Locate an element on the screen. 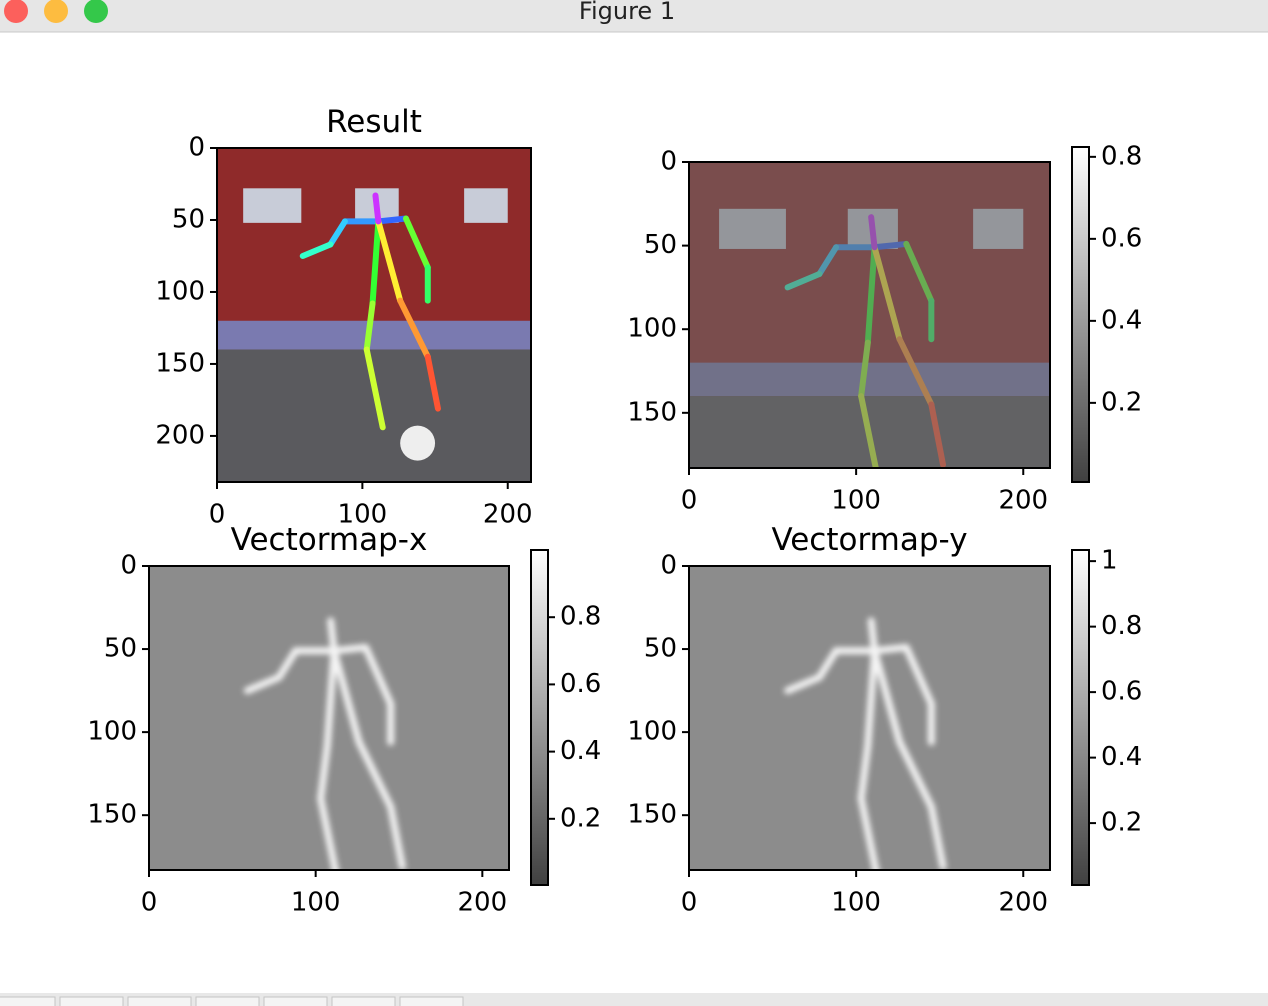 The width and height of the screenshot is (1268, 1006). toolbar-buttons is located at coordinates (232, 1001).